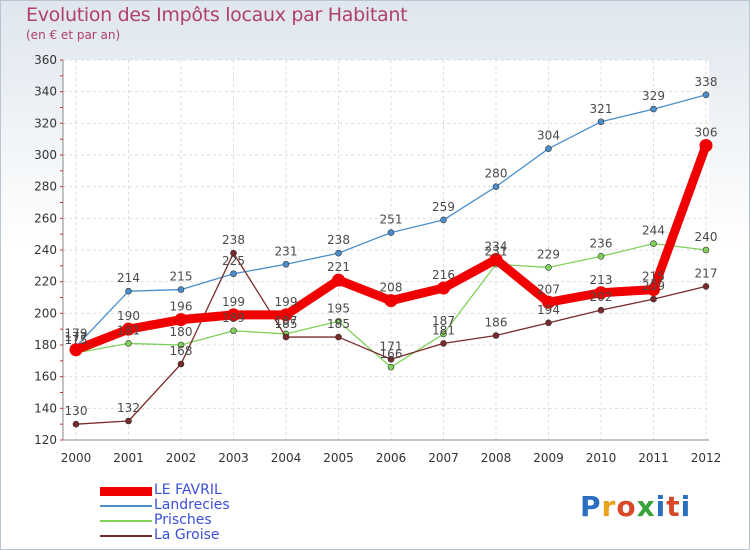 This screenshot has height=550, width=750. What do you see at coordinates (128, 316) in the screenshot?
I see `data-label-le-favril: 190` at bounding box center [128, 316].